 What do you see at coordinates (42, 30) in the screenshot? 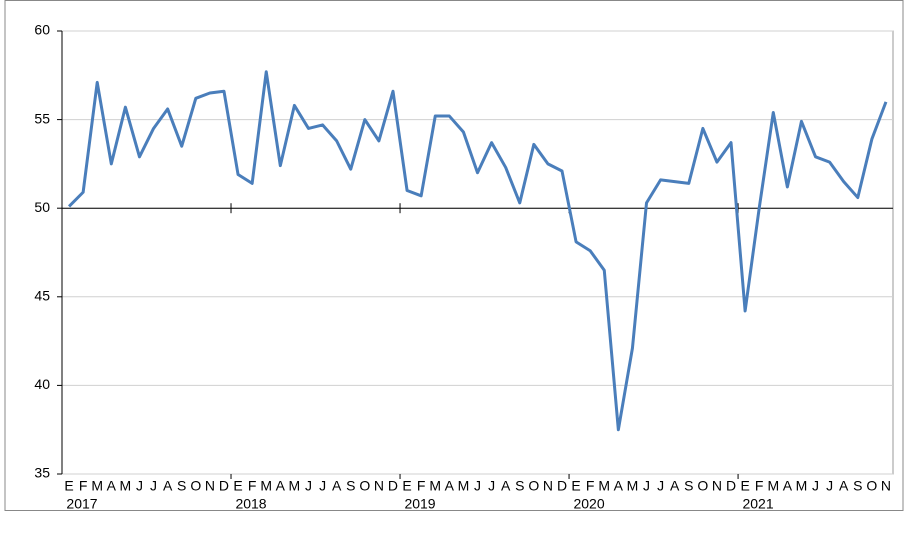
I see `y-tick-label: 60` at bounding box center [42, 30].